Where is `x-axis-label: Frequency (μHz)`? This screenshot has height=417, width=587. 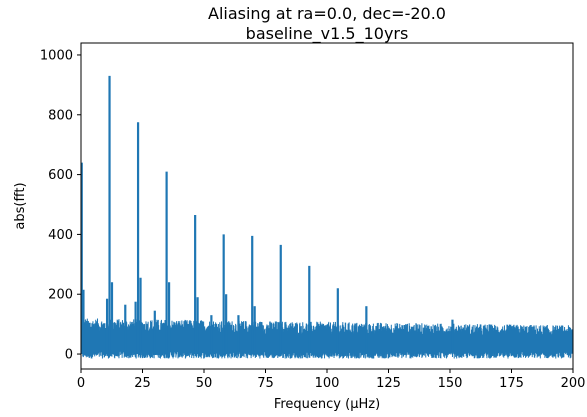
x-axis-label: Frequency (μHz) is located at coordinates (327, 404).